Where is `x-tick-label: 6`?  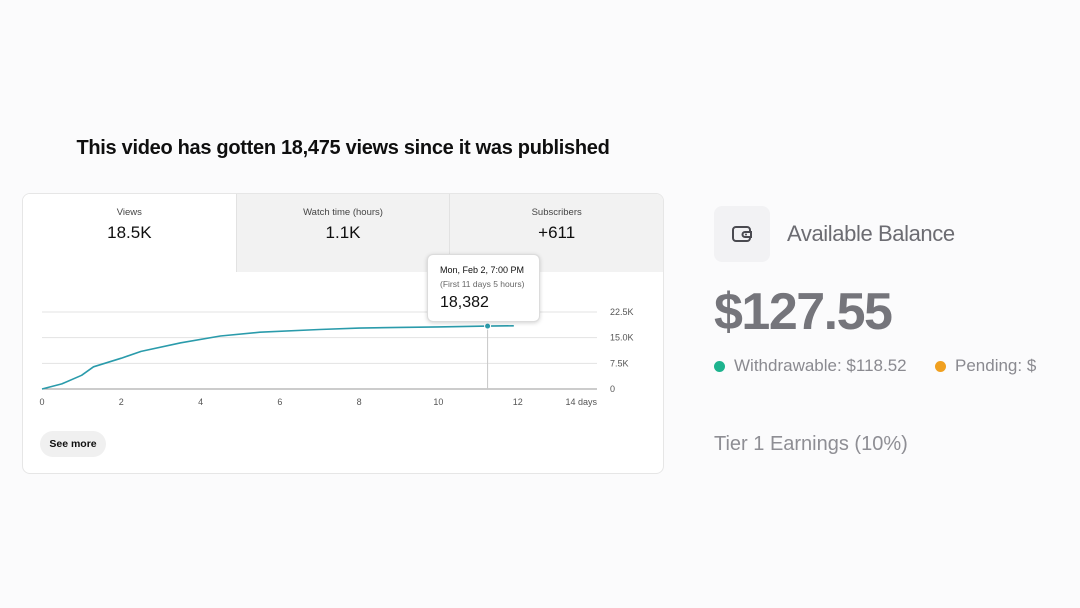
x-tick-label: 6 is located at coordinates (279, 402).